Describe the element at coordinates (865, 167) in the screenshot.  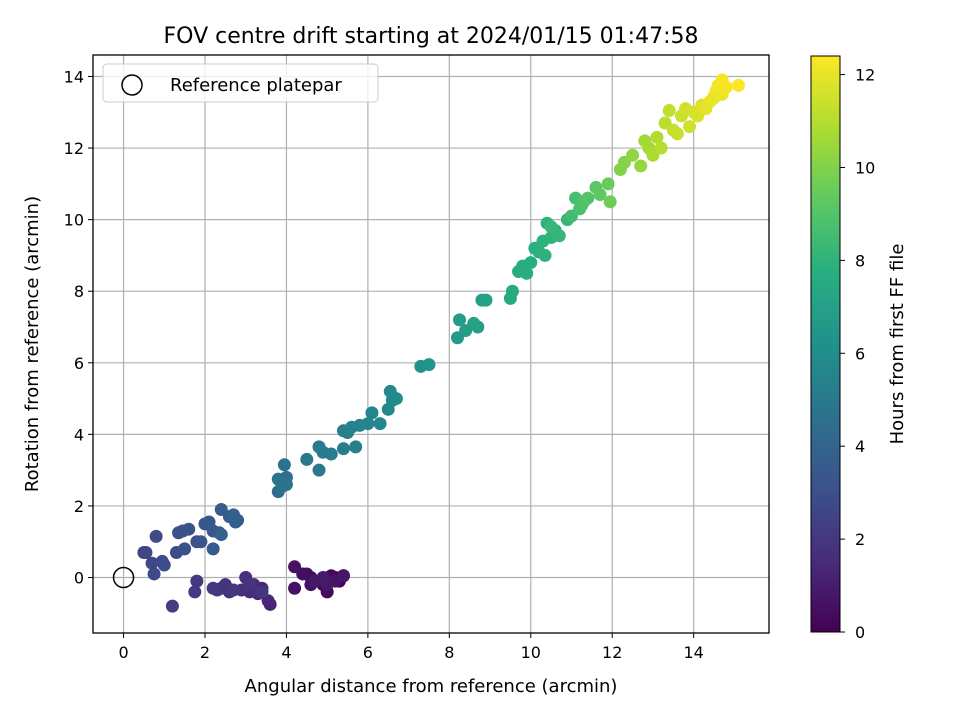
I see `colorbar-tick-label: 10` at that location.